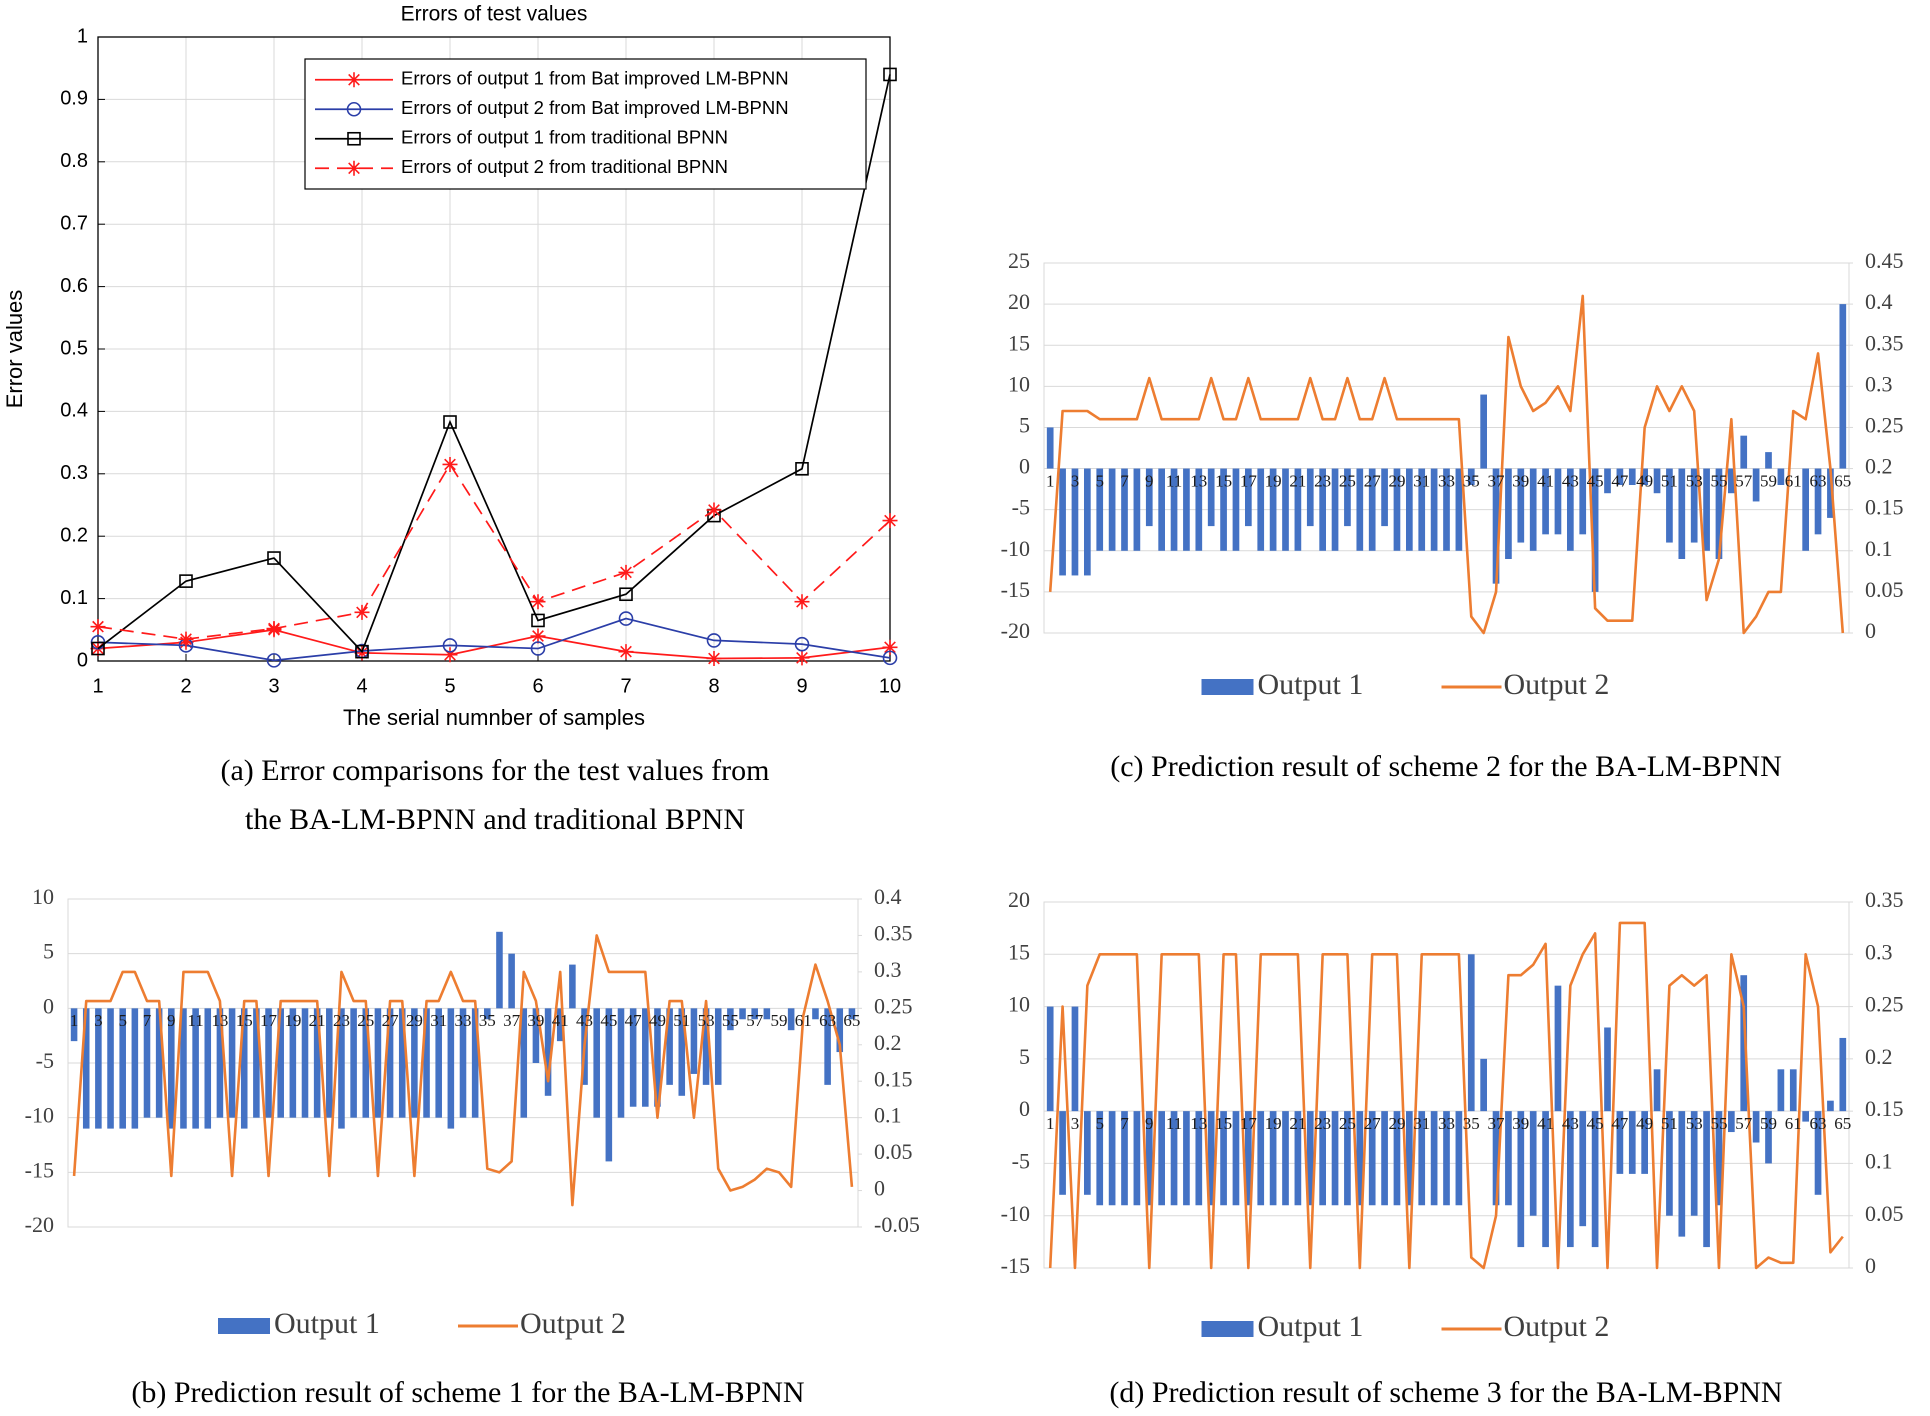 This screenshot has height=1416, width=1930. What do you see at coordinates (74, 411) in the screenshot?
I see `y-tick-label: 0.4` at bounding box center [74, 411].